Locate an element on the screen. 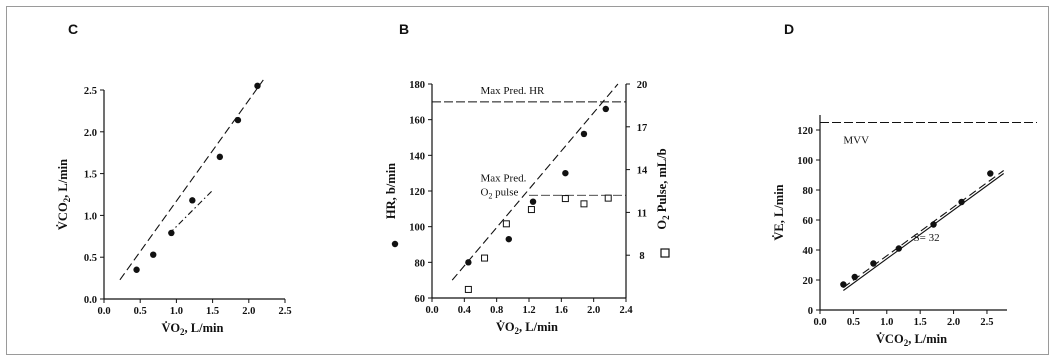 This screenshot has height=363, width=1057. x-tick-label: 1.6 is located at coordinates (561, 310).